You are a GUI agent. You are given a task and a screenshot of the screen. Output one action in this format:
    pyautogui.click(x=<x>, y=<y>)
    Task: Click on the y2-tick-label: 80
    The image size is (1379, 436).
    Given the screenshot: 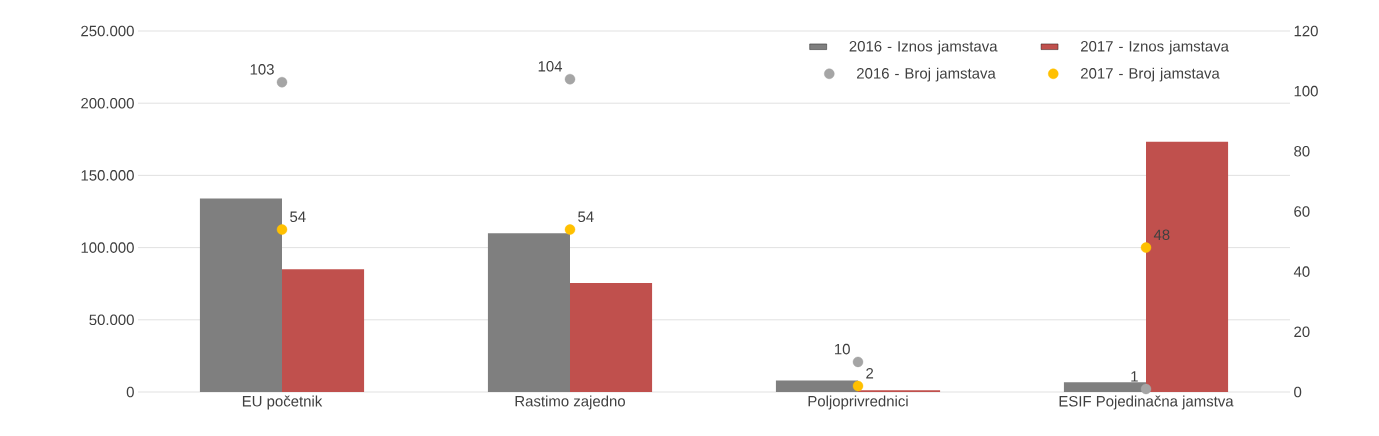 What is the action you would take?
    pyautogui.click(x=1302, y=151)
    